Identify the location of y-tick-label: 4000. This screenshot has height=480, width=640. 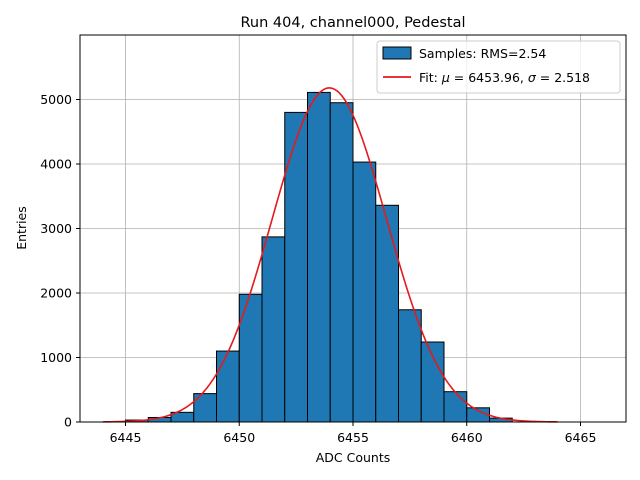
(56, 164).